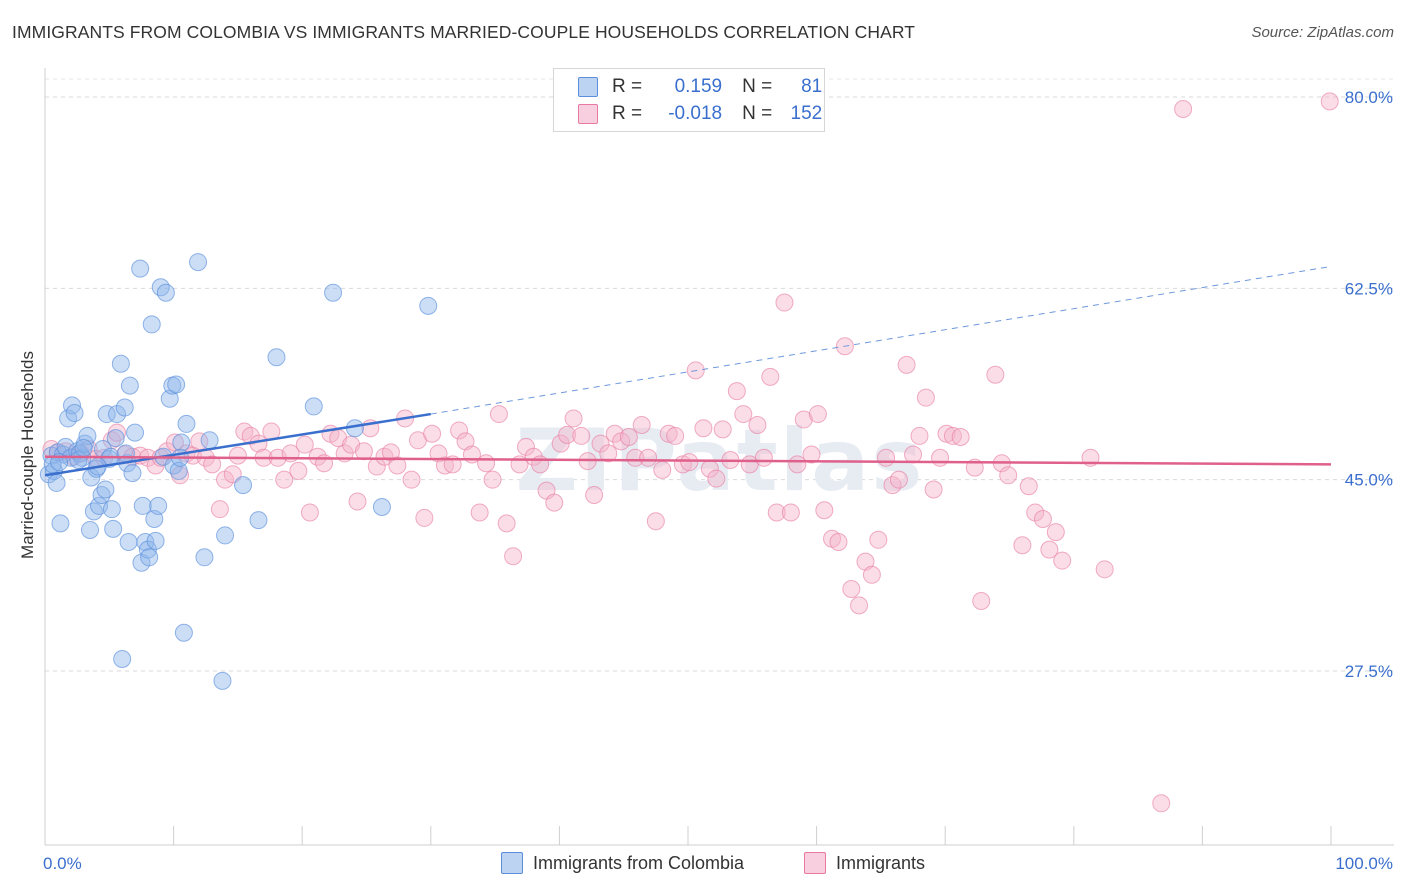  I want to click on n-value: 81, so click(812, 86).